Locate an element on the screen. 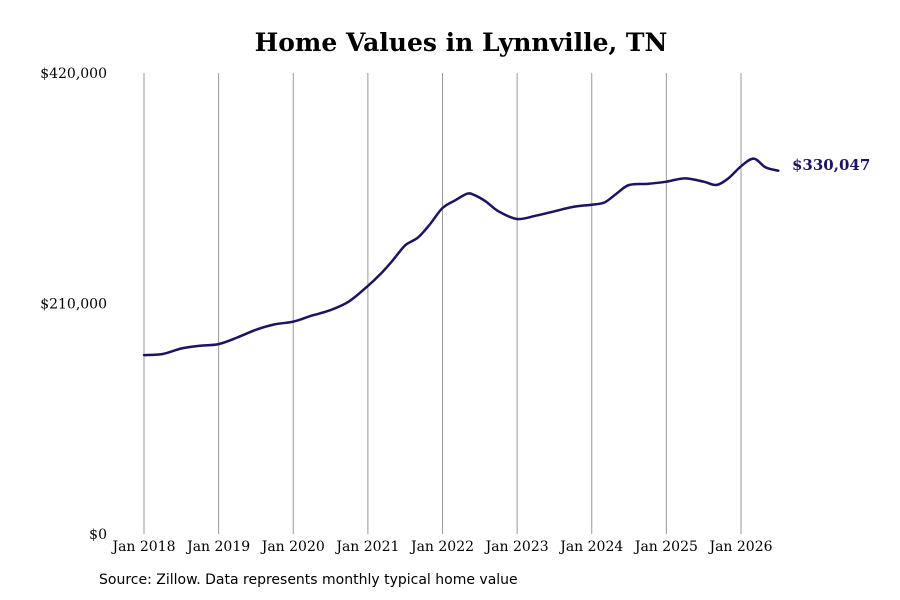 Image resolution: width=900 pixels, height=600 pixels. x-tick-label: Jan 2021 is located at coordinates (366, 547).